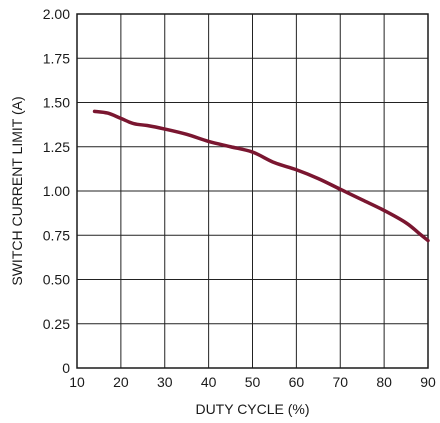 This screenshot has width=440, height=423. Describe the element at coordinates (252, 409) in the screenshot. I see `x-axis-label: DUTY CYCLE (%)` at that location.